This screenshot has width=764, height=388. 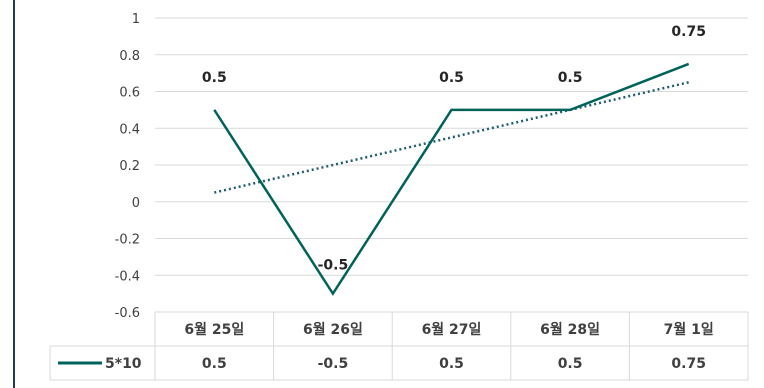 What do you see at coordinates (136, 203) in the screenshot?
I see `y-tick-label: 0` at bounding box center [136, 203].